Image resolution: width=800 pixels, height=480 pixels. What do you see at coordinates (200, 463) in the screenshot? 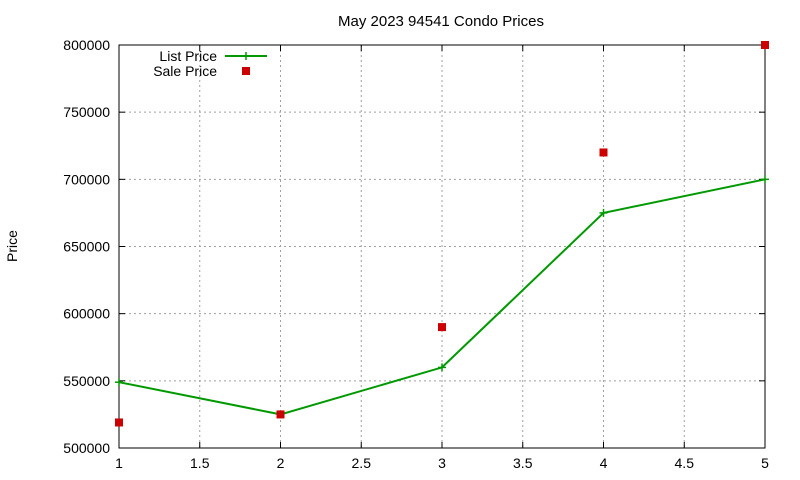
I see `x-tick-label: 1.5` at bounding box center [200, 463].